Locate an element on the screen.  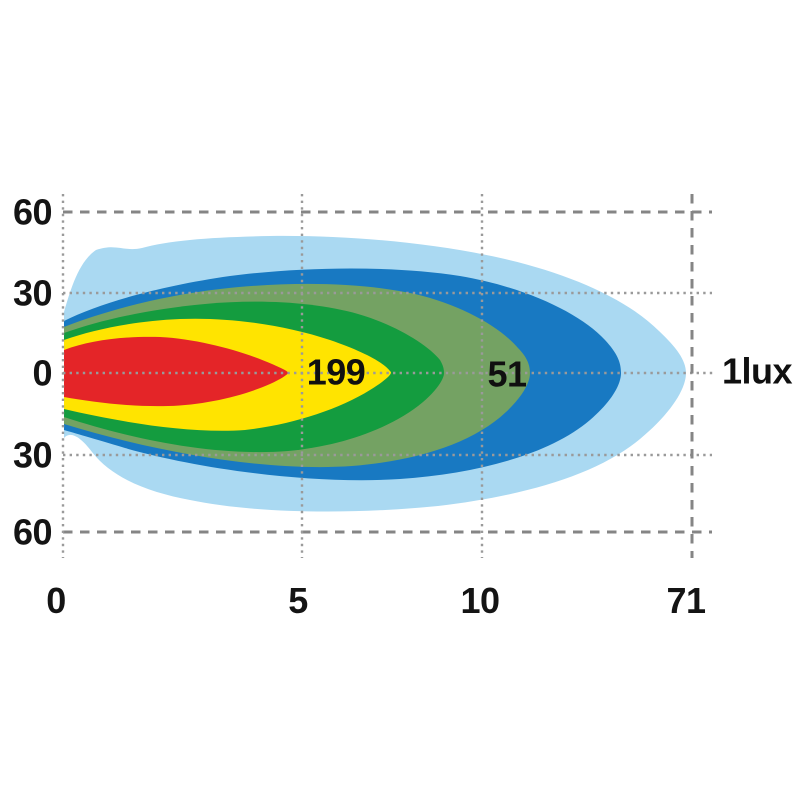
x-axis-label-0: 0 is located at coordinates (56, 600).